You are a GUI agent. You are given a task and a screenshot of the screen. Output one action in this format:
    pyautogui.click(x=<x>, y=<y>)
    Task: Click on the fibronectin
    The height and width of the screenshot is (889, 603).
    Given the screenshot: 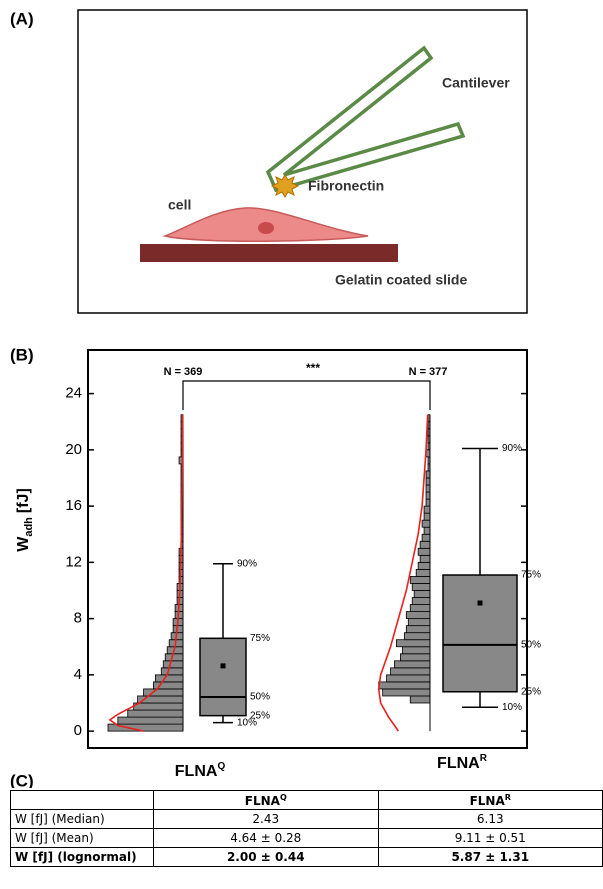 What is the action you would take?
    pyautogui.click(x=285, y=186)
    